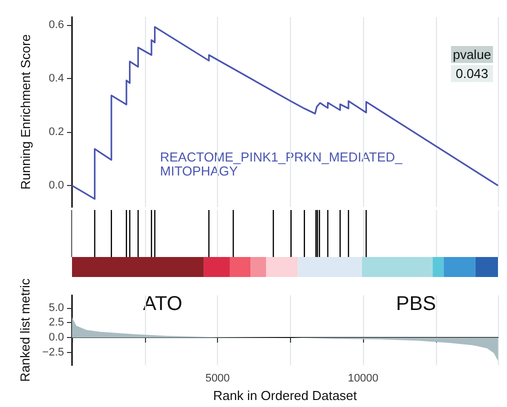  I want to click on annotation: 0.043, so click(472, 73).